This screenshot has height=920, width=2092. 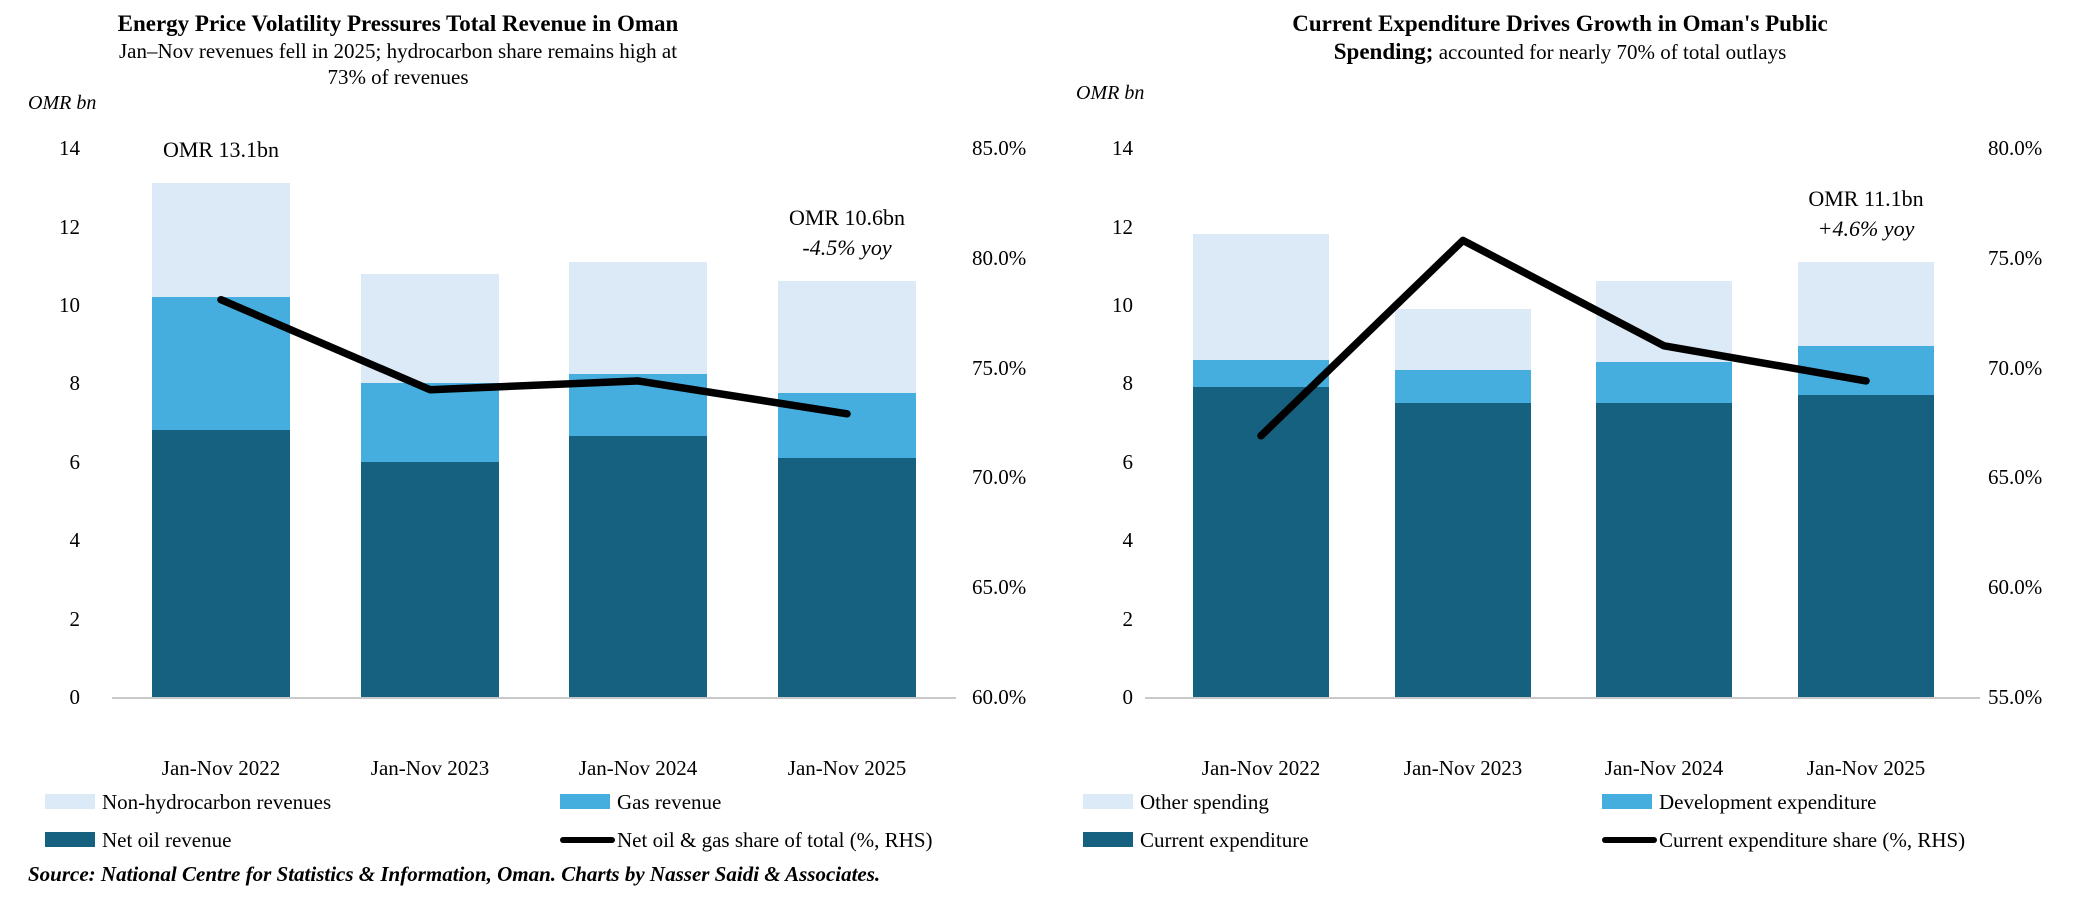 I want to click on bar-annotation-line: OMR 10.6bn, so click(x=847, y=218).